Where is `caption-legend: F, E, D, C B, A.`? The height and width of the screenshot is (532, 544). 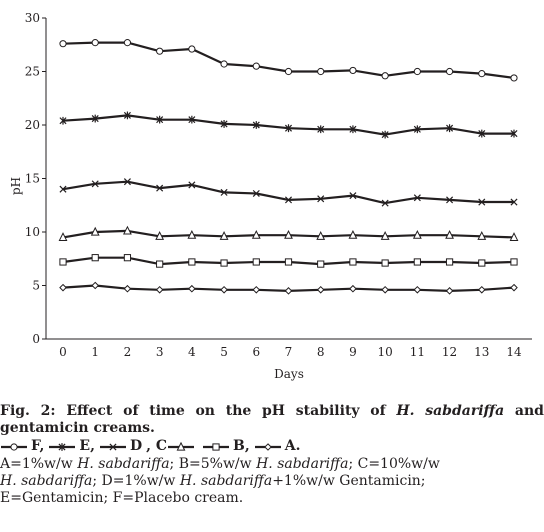 caption-legend: F, E, D, C B, A. is located at coordinates (272, 447).